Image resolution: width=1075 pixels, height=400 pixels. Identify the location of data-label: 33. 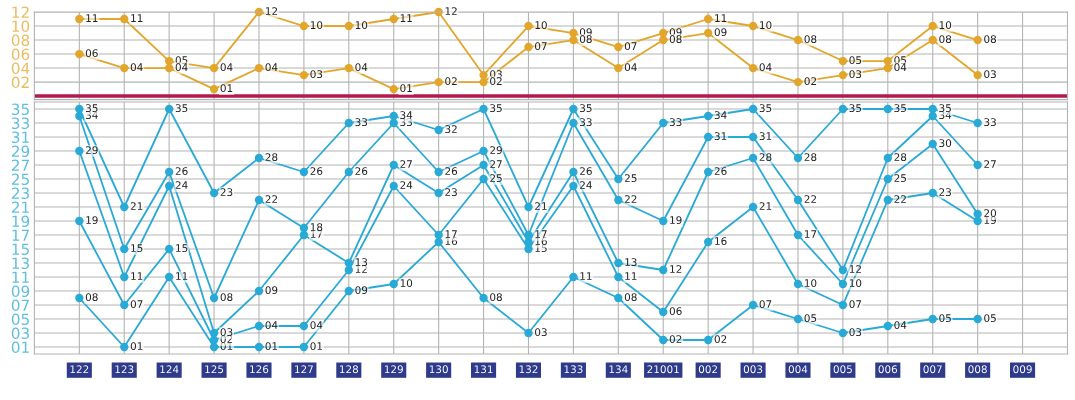
(361, 122).